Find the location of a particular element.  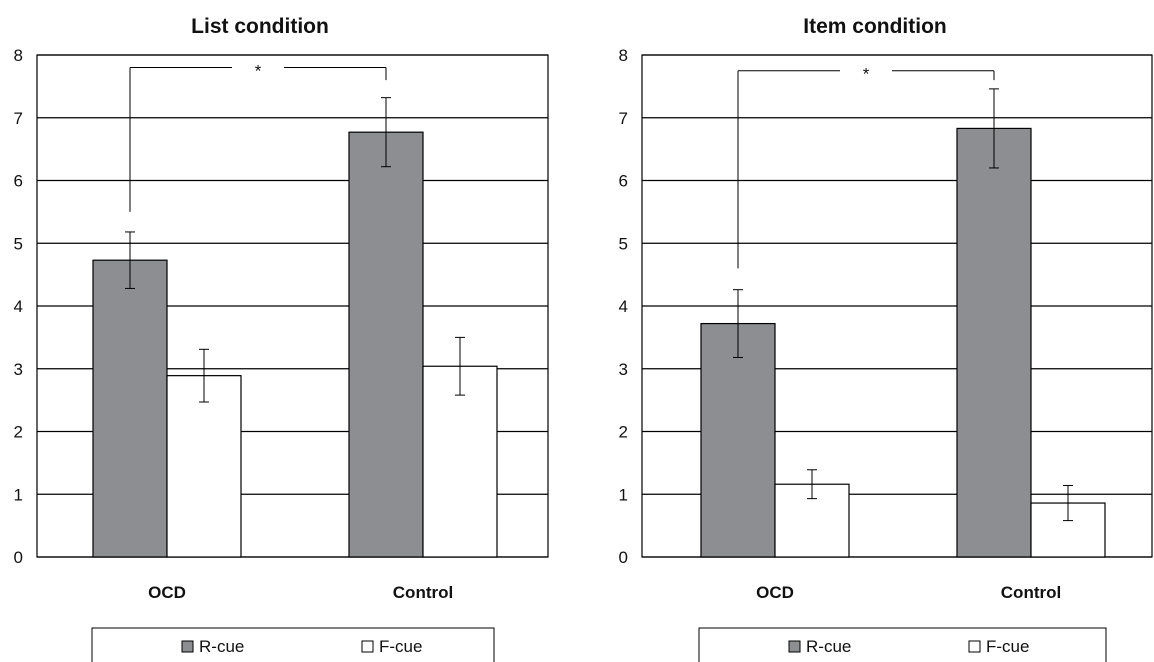

chart-title: List condition is located at coordinates (260, 26).